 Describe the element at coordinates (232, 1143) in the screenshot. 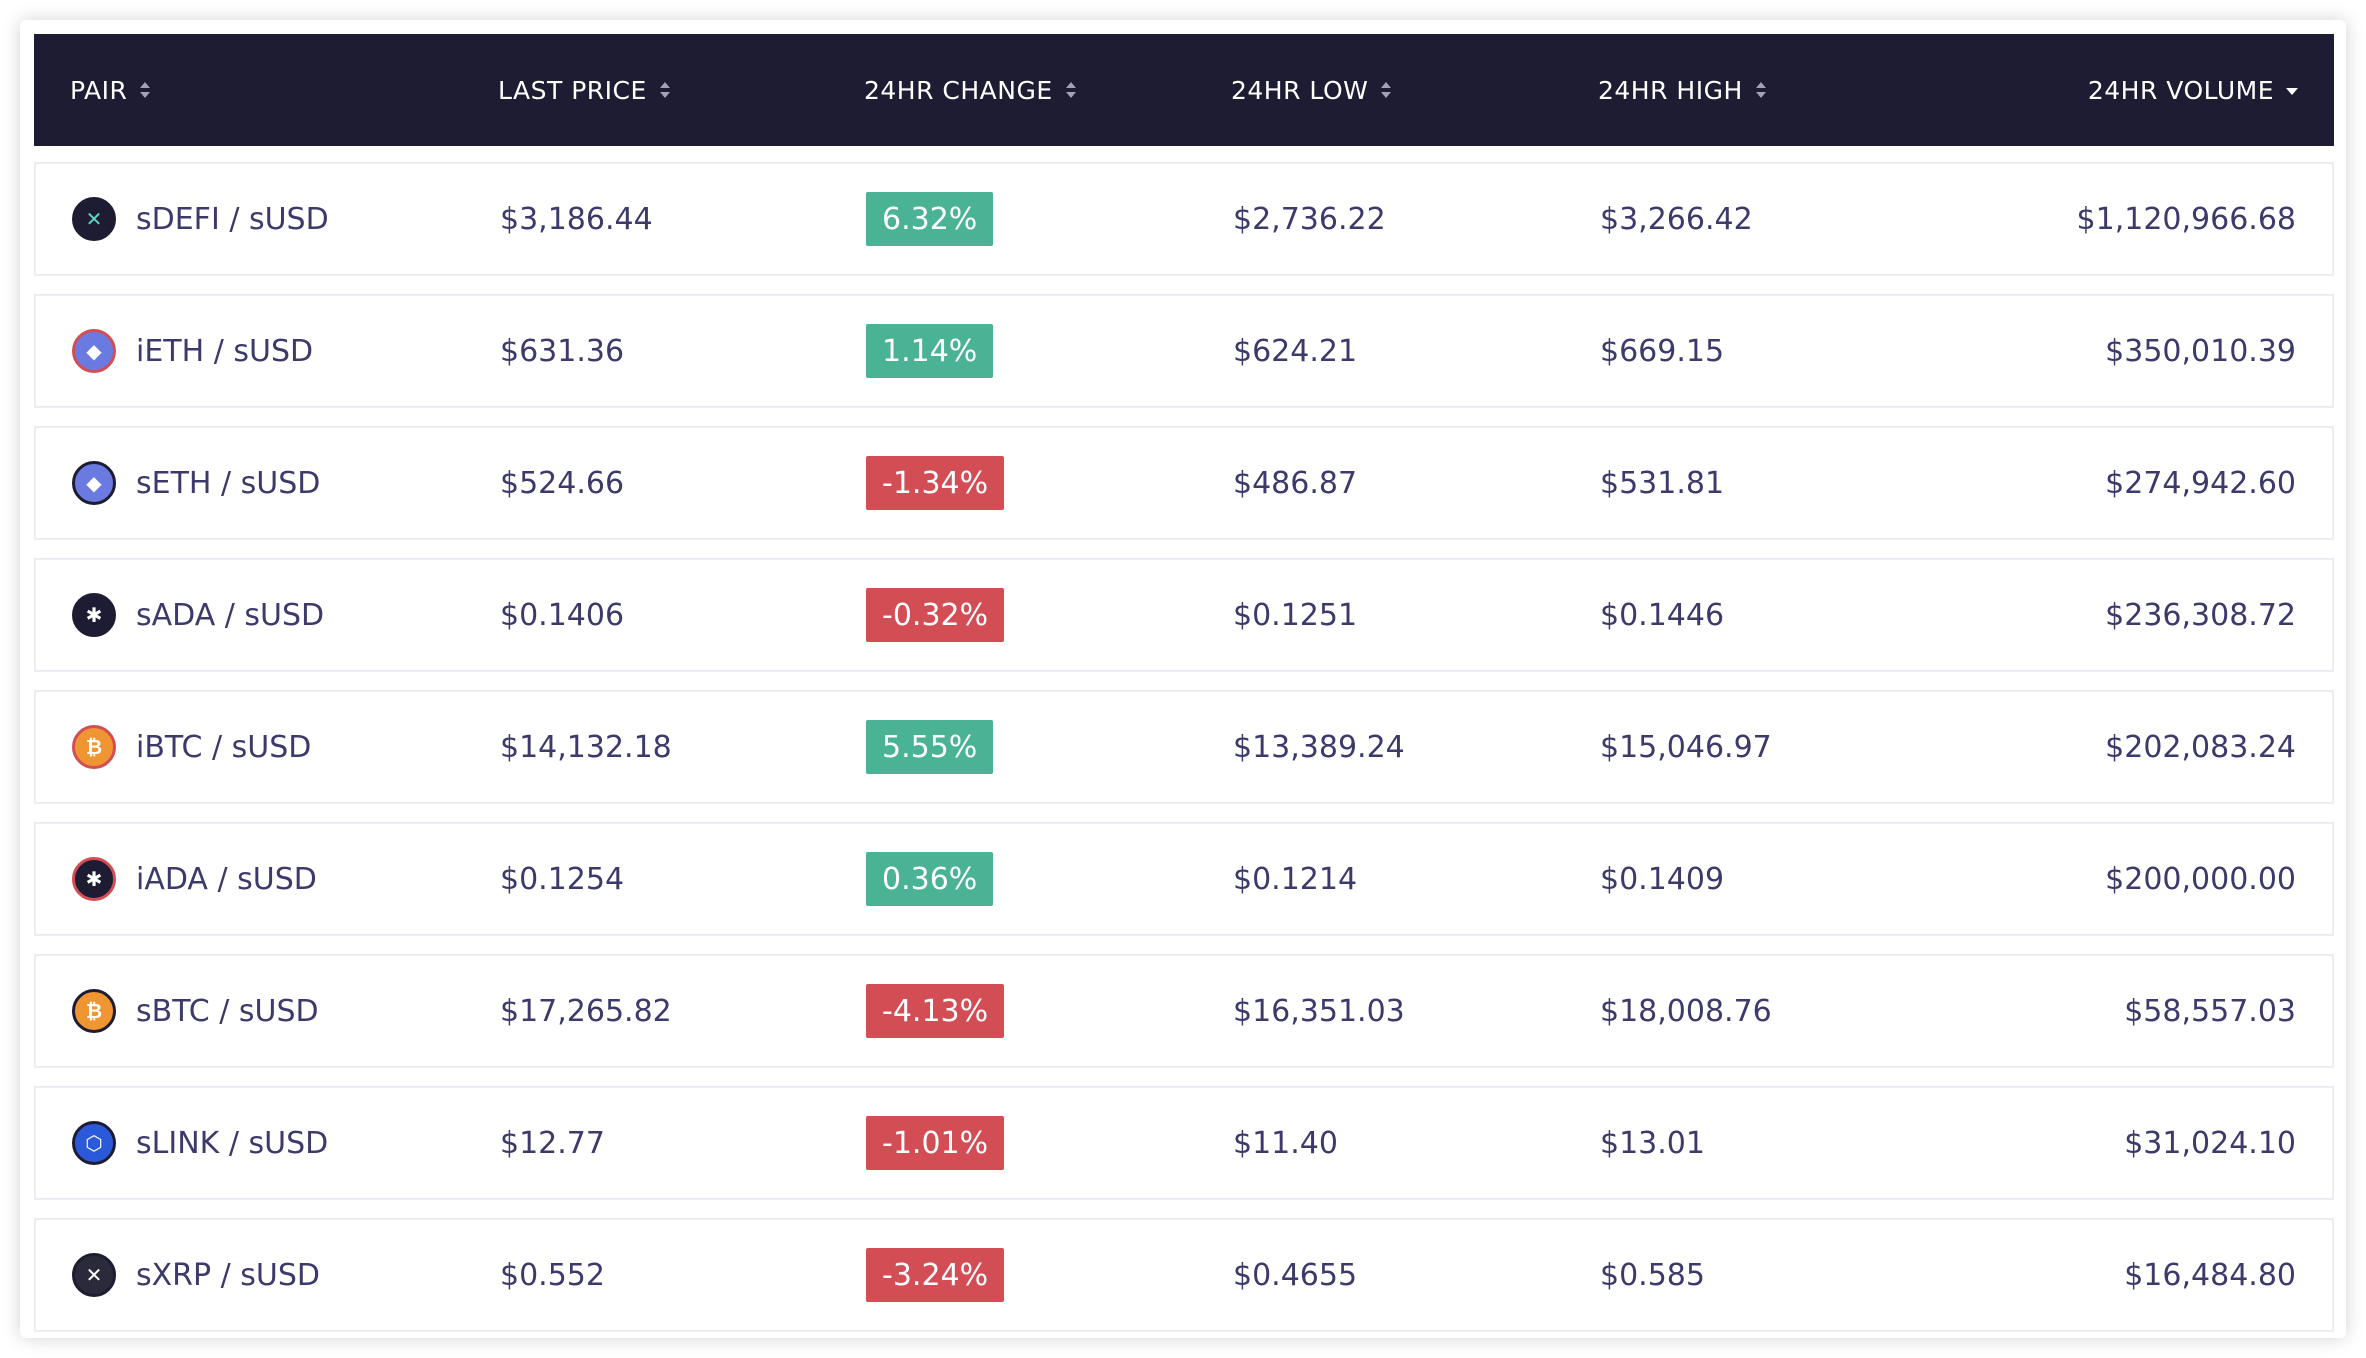

I see `pair-label: sLINK / sUSD` at that location.